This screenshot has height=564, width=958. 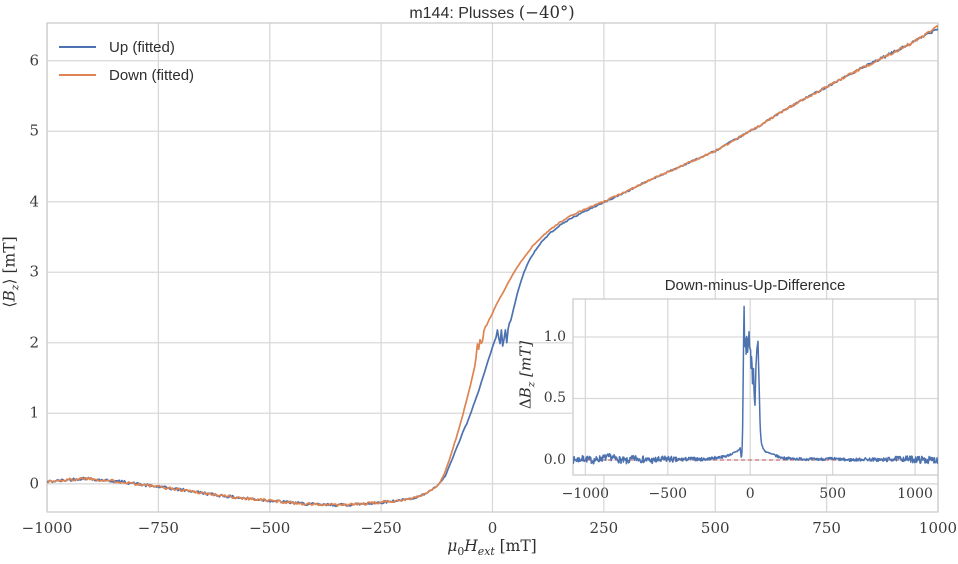 What do you see at coordinates (604, 528) in the screenshot?
I see `x-tick-label: 250` at bounding box center [604, 528].